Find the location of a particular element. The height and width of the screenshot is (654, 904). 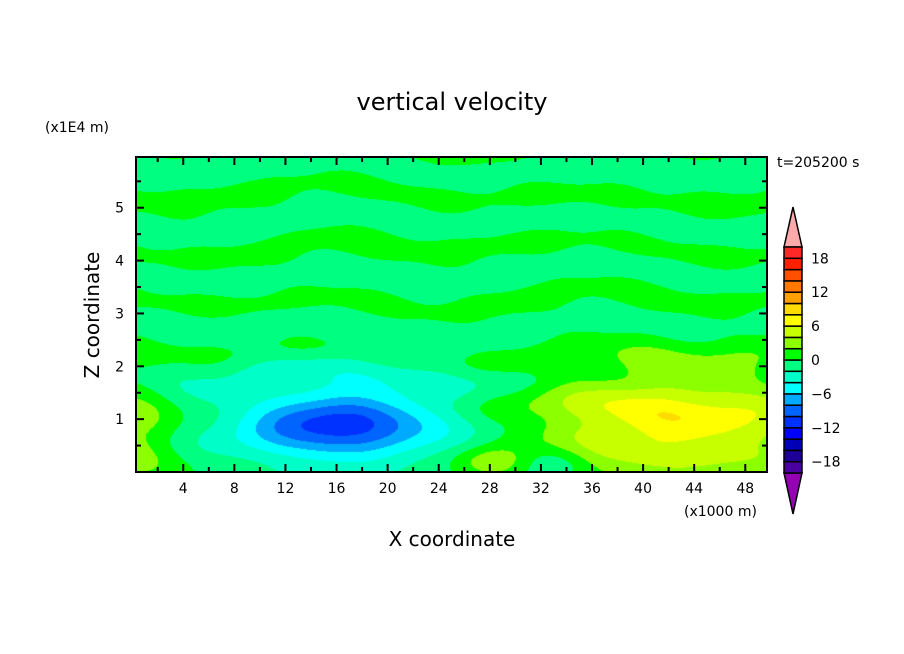

y-tick-label: 4 is located at coordinates (119, 262).